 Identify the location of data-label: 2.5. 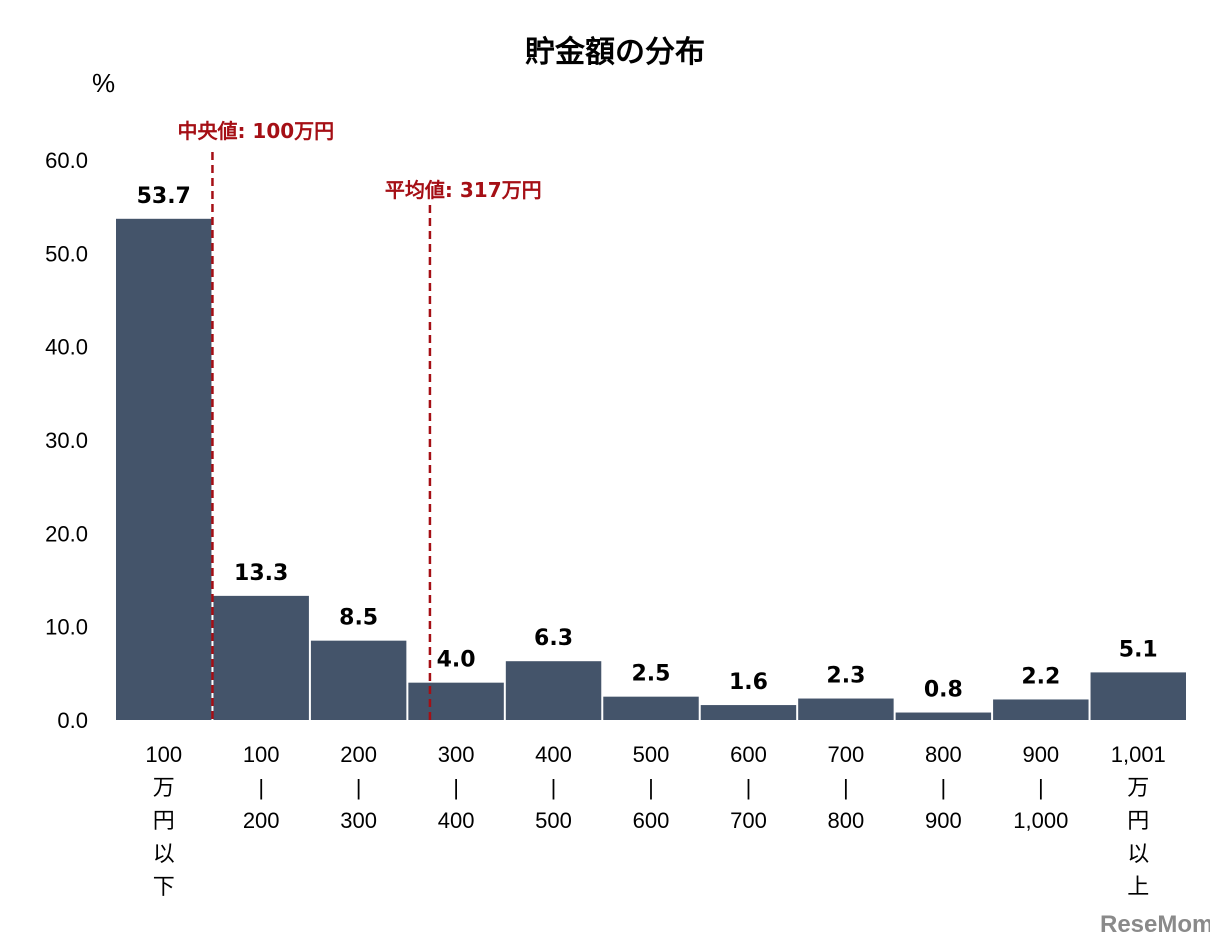
(651, 674).